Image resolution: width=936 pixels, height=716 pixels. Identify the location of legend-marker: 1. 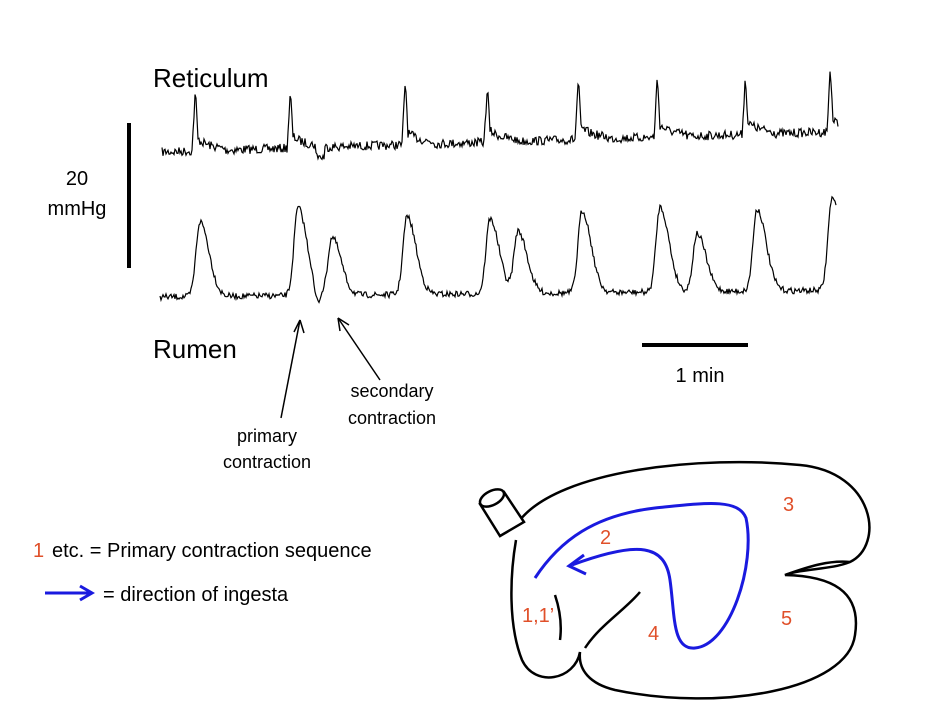
(38, 551).